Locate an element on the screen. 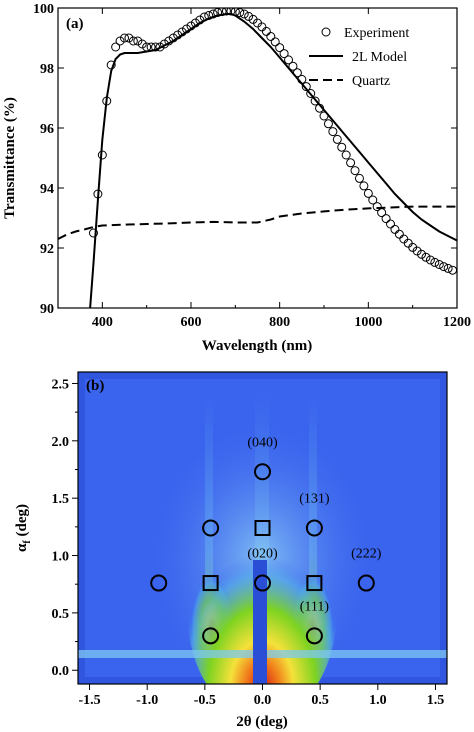 The image size is (474, 732). y-tick-label-b: 0.0 is located at coordinates (61, 671).